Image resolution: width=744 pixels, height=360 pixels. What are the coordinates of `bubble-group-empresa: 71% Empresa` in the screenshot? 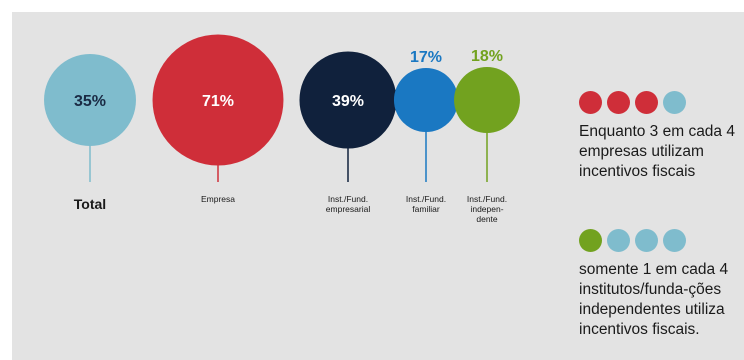 It's located at (218, 119).